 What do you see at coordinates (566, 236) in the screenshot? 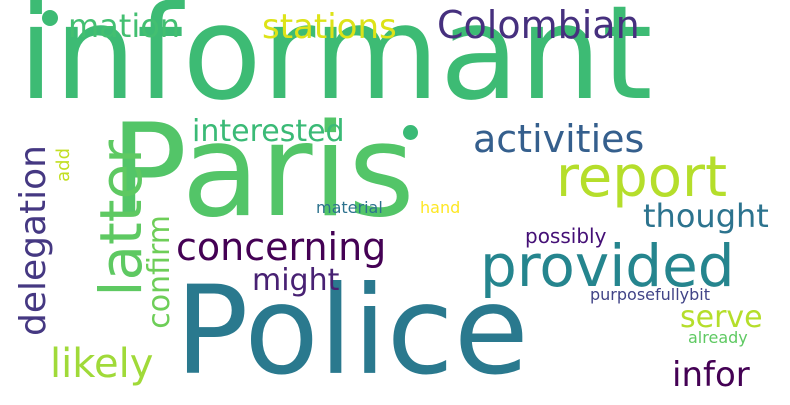
I see `word-possibly: possibly` at bounding box center [566, 236].